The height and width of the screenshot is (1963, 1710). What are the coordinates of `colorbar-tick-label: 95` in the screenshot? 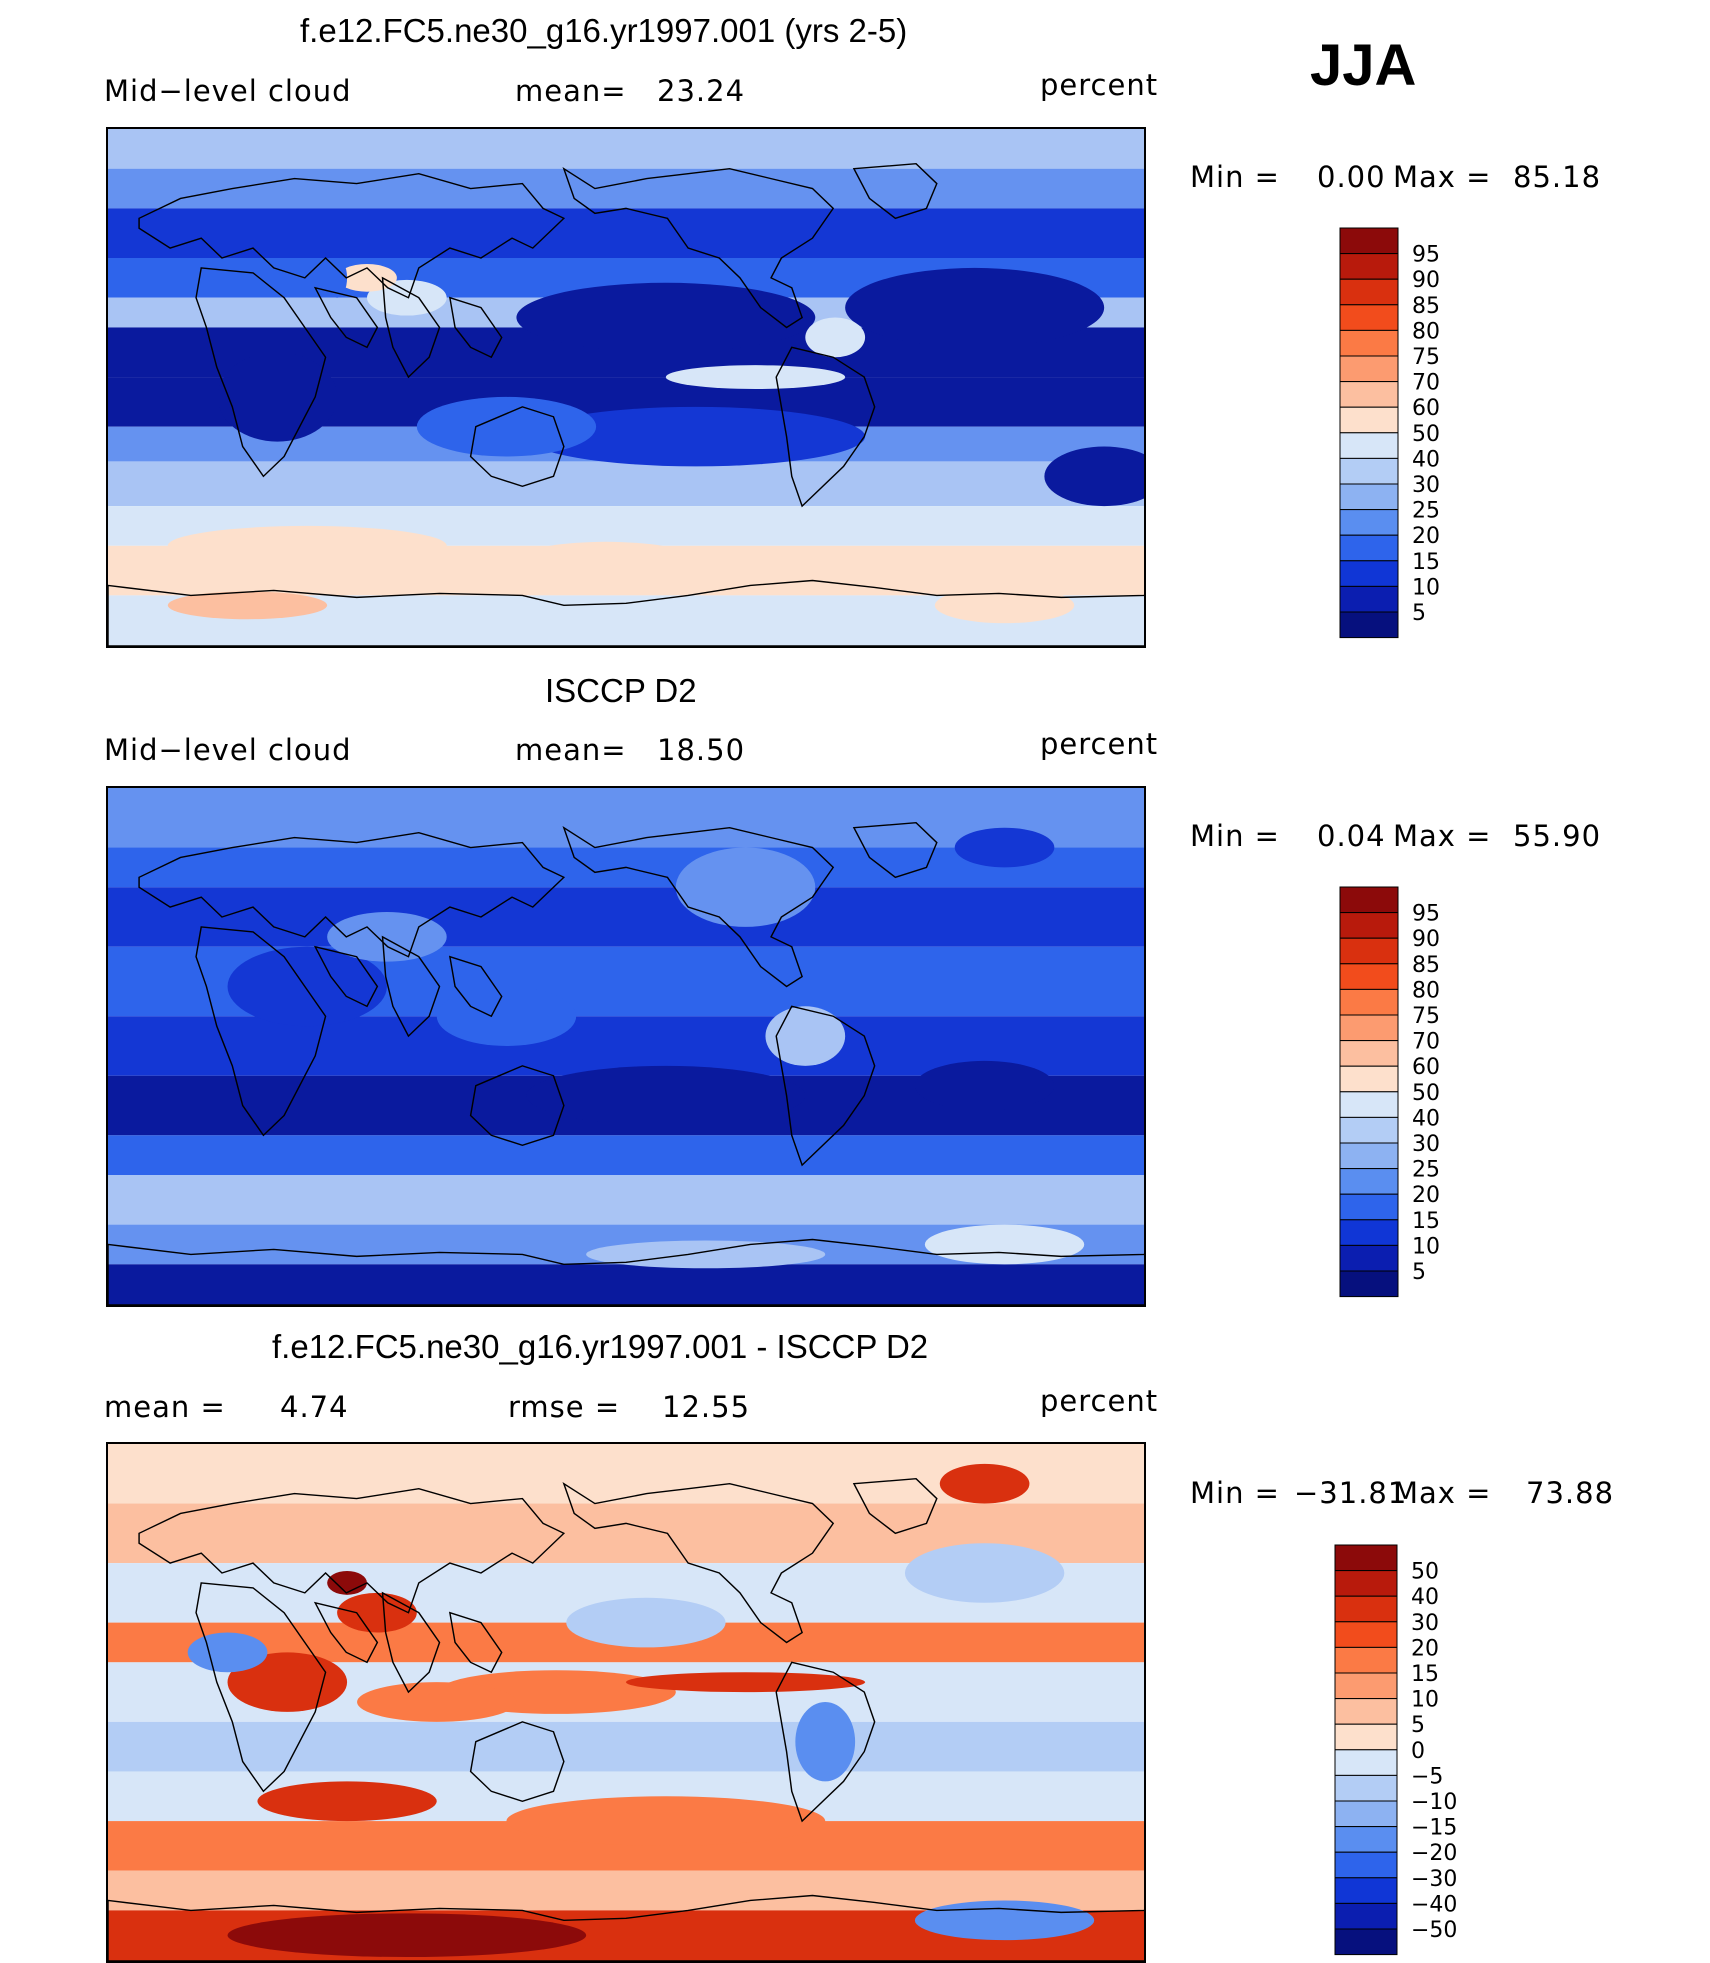 It's located at (1426, 255).